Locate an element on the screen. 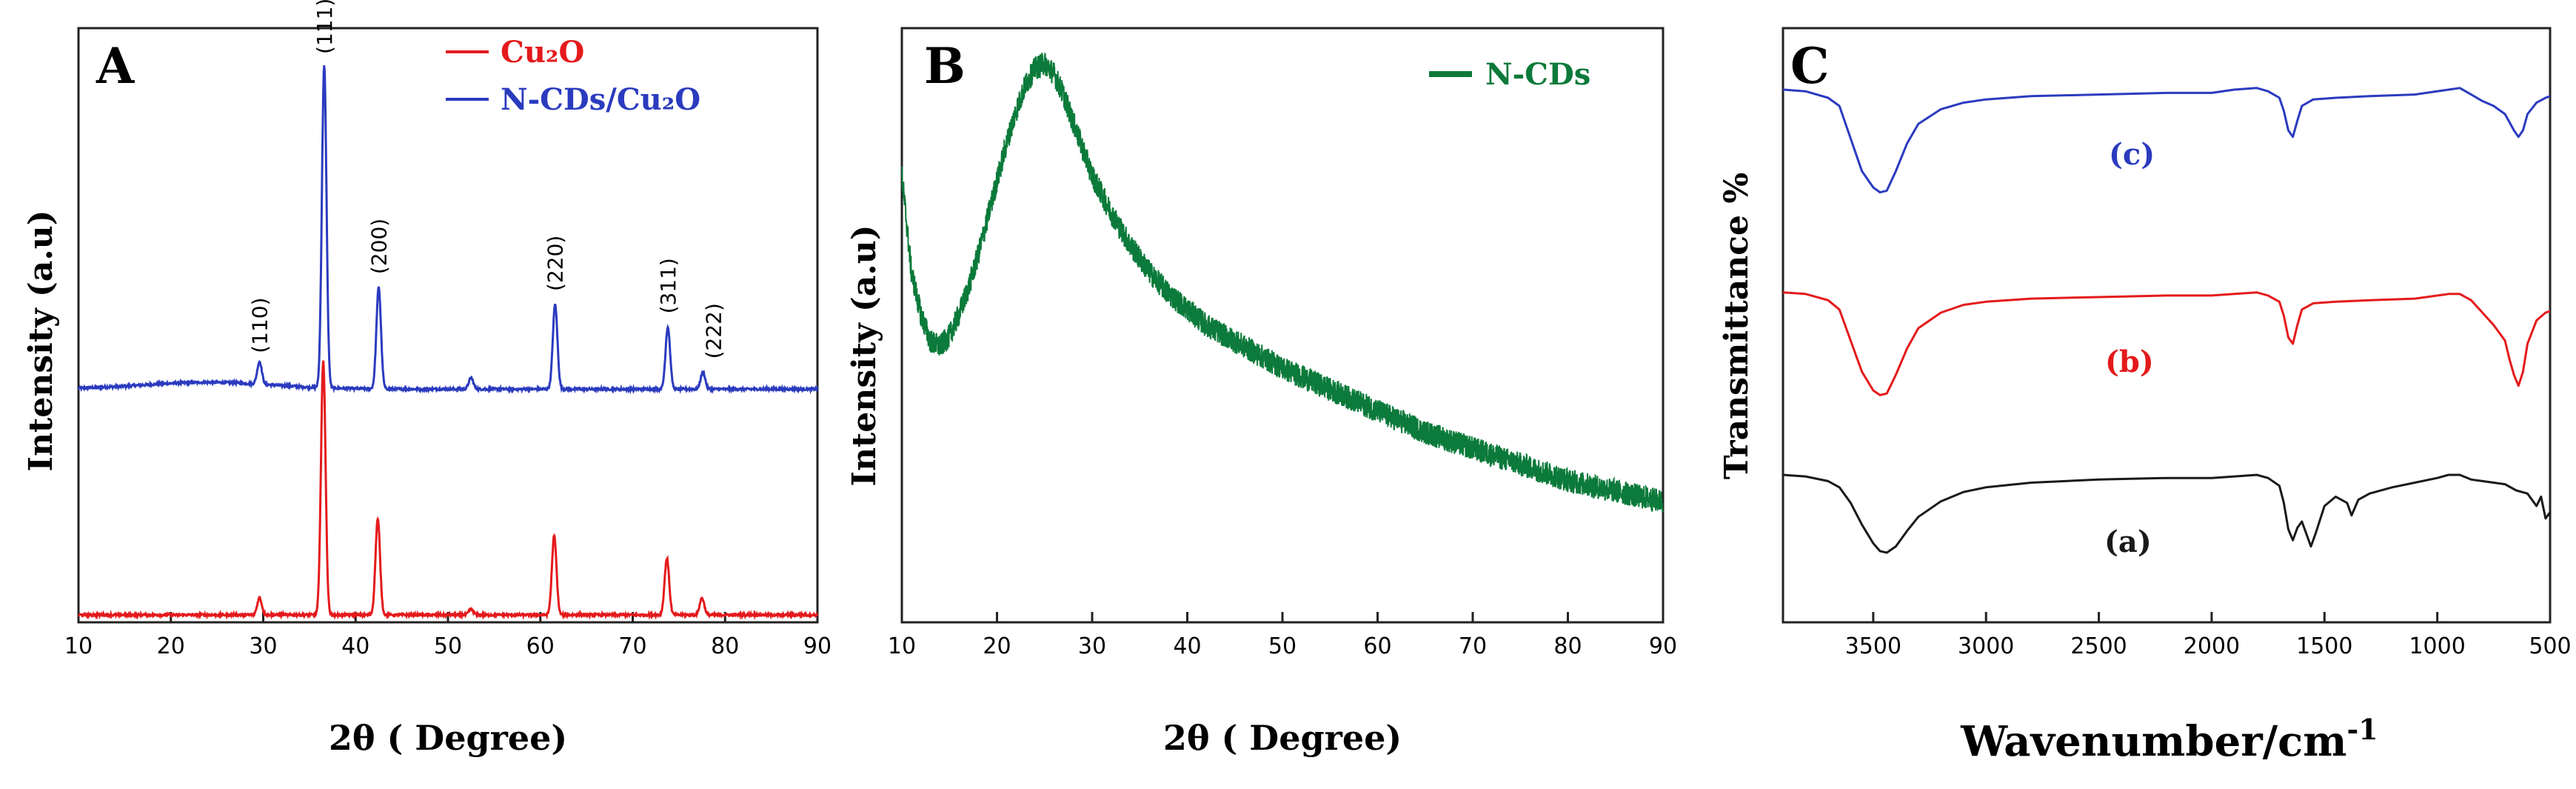 The height and width of the screenshot is (789, 2576). panel-b-x-axis-label: 2θ ( Degree) is located at coordinates (1282, 738).